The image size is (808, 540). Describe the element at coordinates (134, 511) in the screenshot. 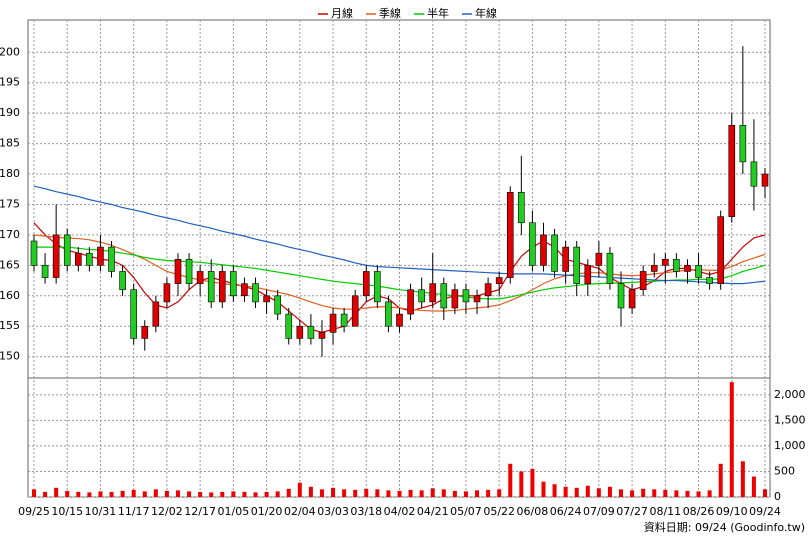

I see `x-tick-label: 11/17` at that location.